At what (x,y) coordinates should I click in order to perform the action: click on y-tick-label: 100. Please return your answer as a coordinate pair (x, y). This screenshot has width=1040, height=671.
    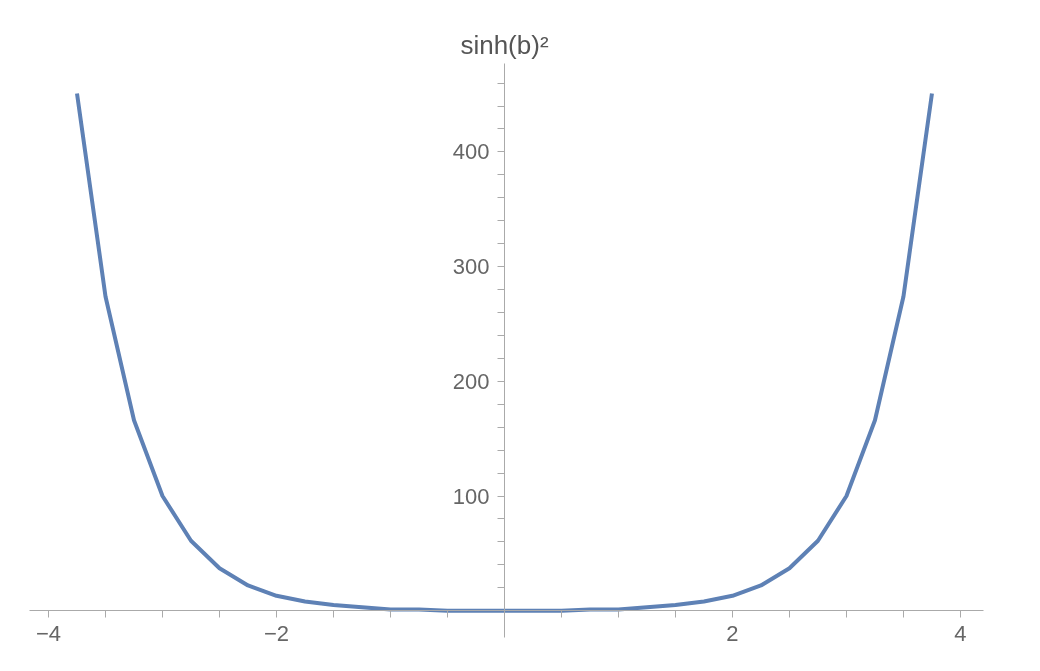
    Looking at the image, I should click on (471, 496).